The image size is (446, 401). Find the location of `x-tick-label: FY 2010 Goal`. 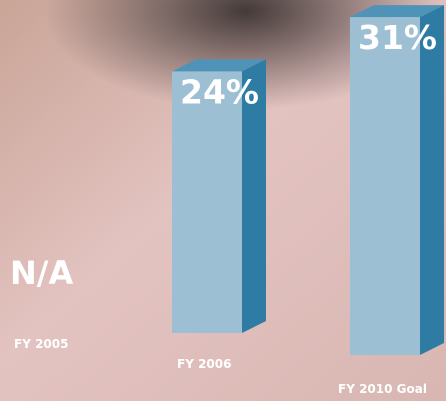

x-tick-label: FY 2010 Goal is located at coordinates (382, 389).